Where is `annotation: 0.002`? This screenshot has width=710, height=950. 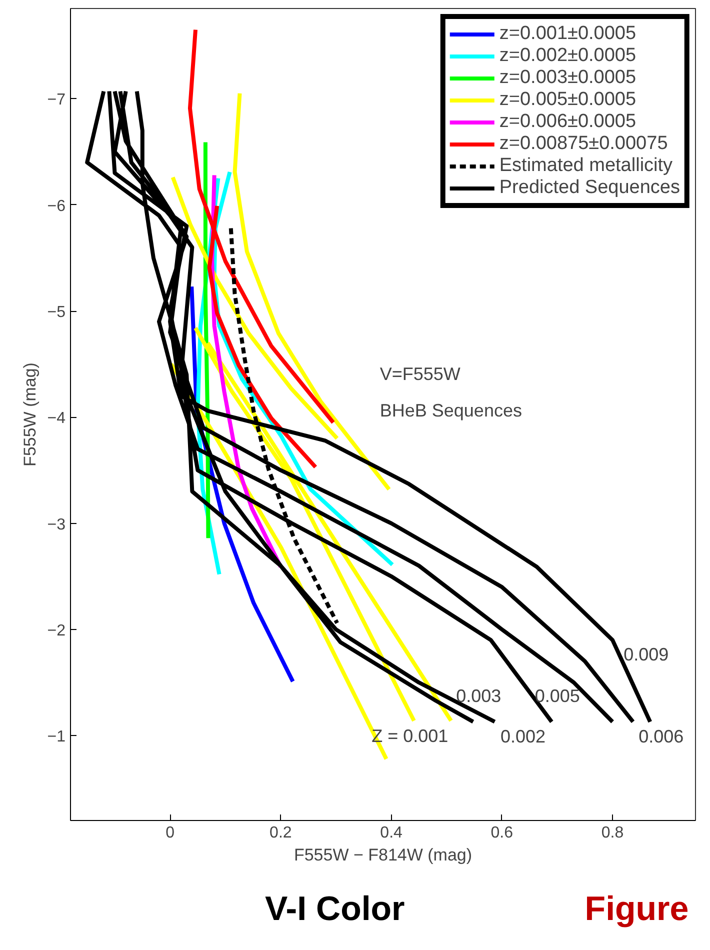
annotation: 0.002 is located at coordinates (523, 736).